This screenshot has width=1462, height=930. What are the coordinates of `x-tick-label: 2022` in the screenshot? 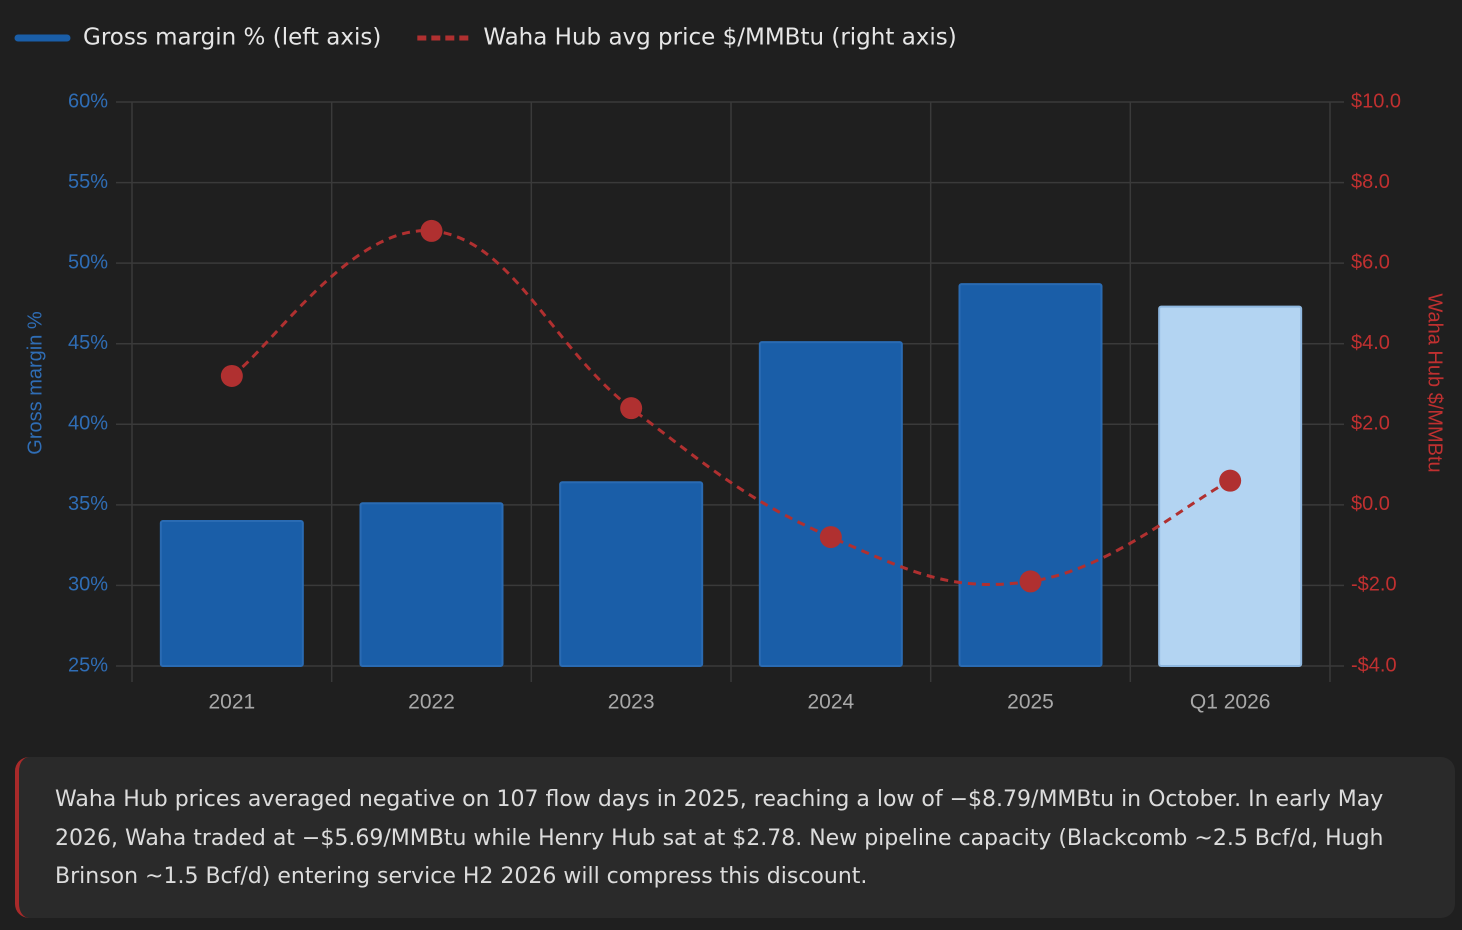 It's located at (431, 702).